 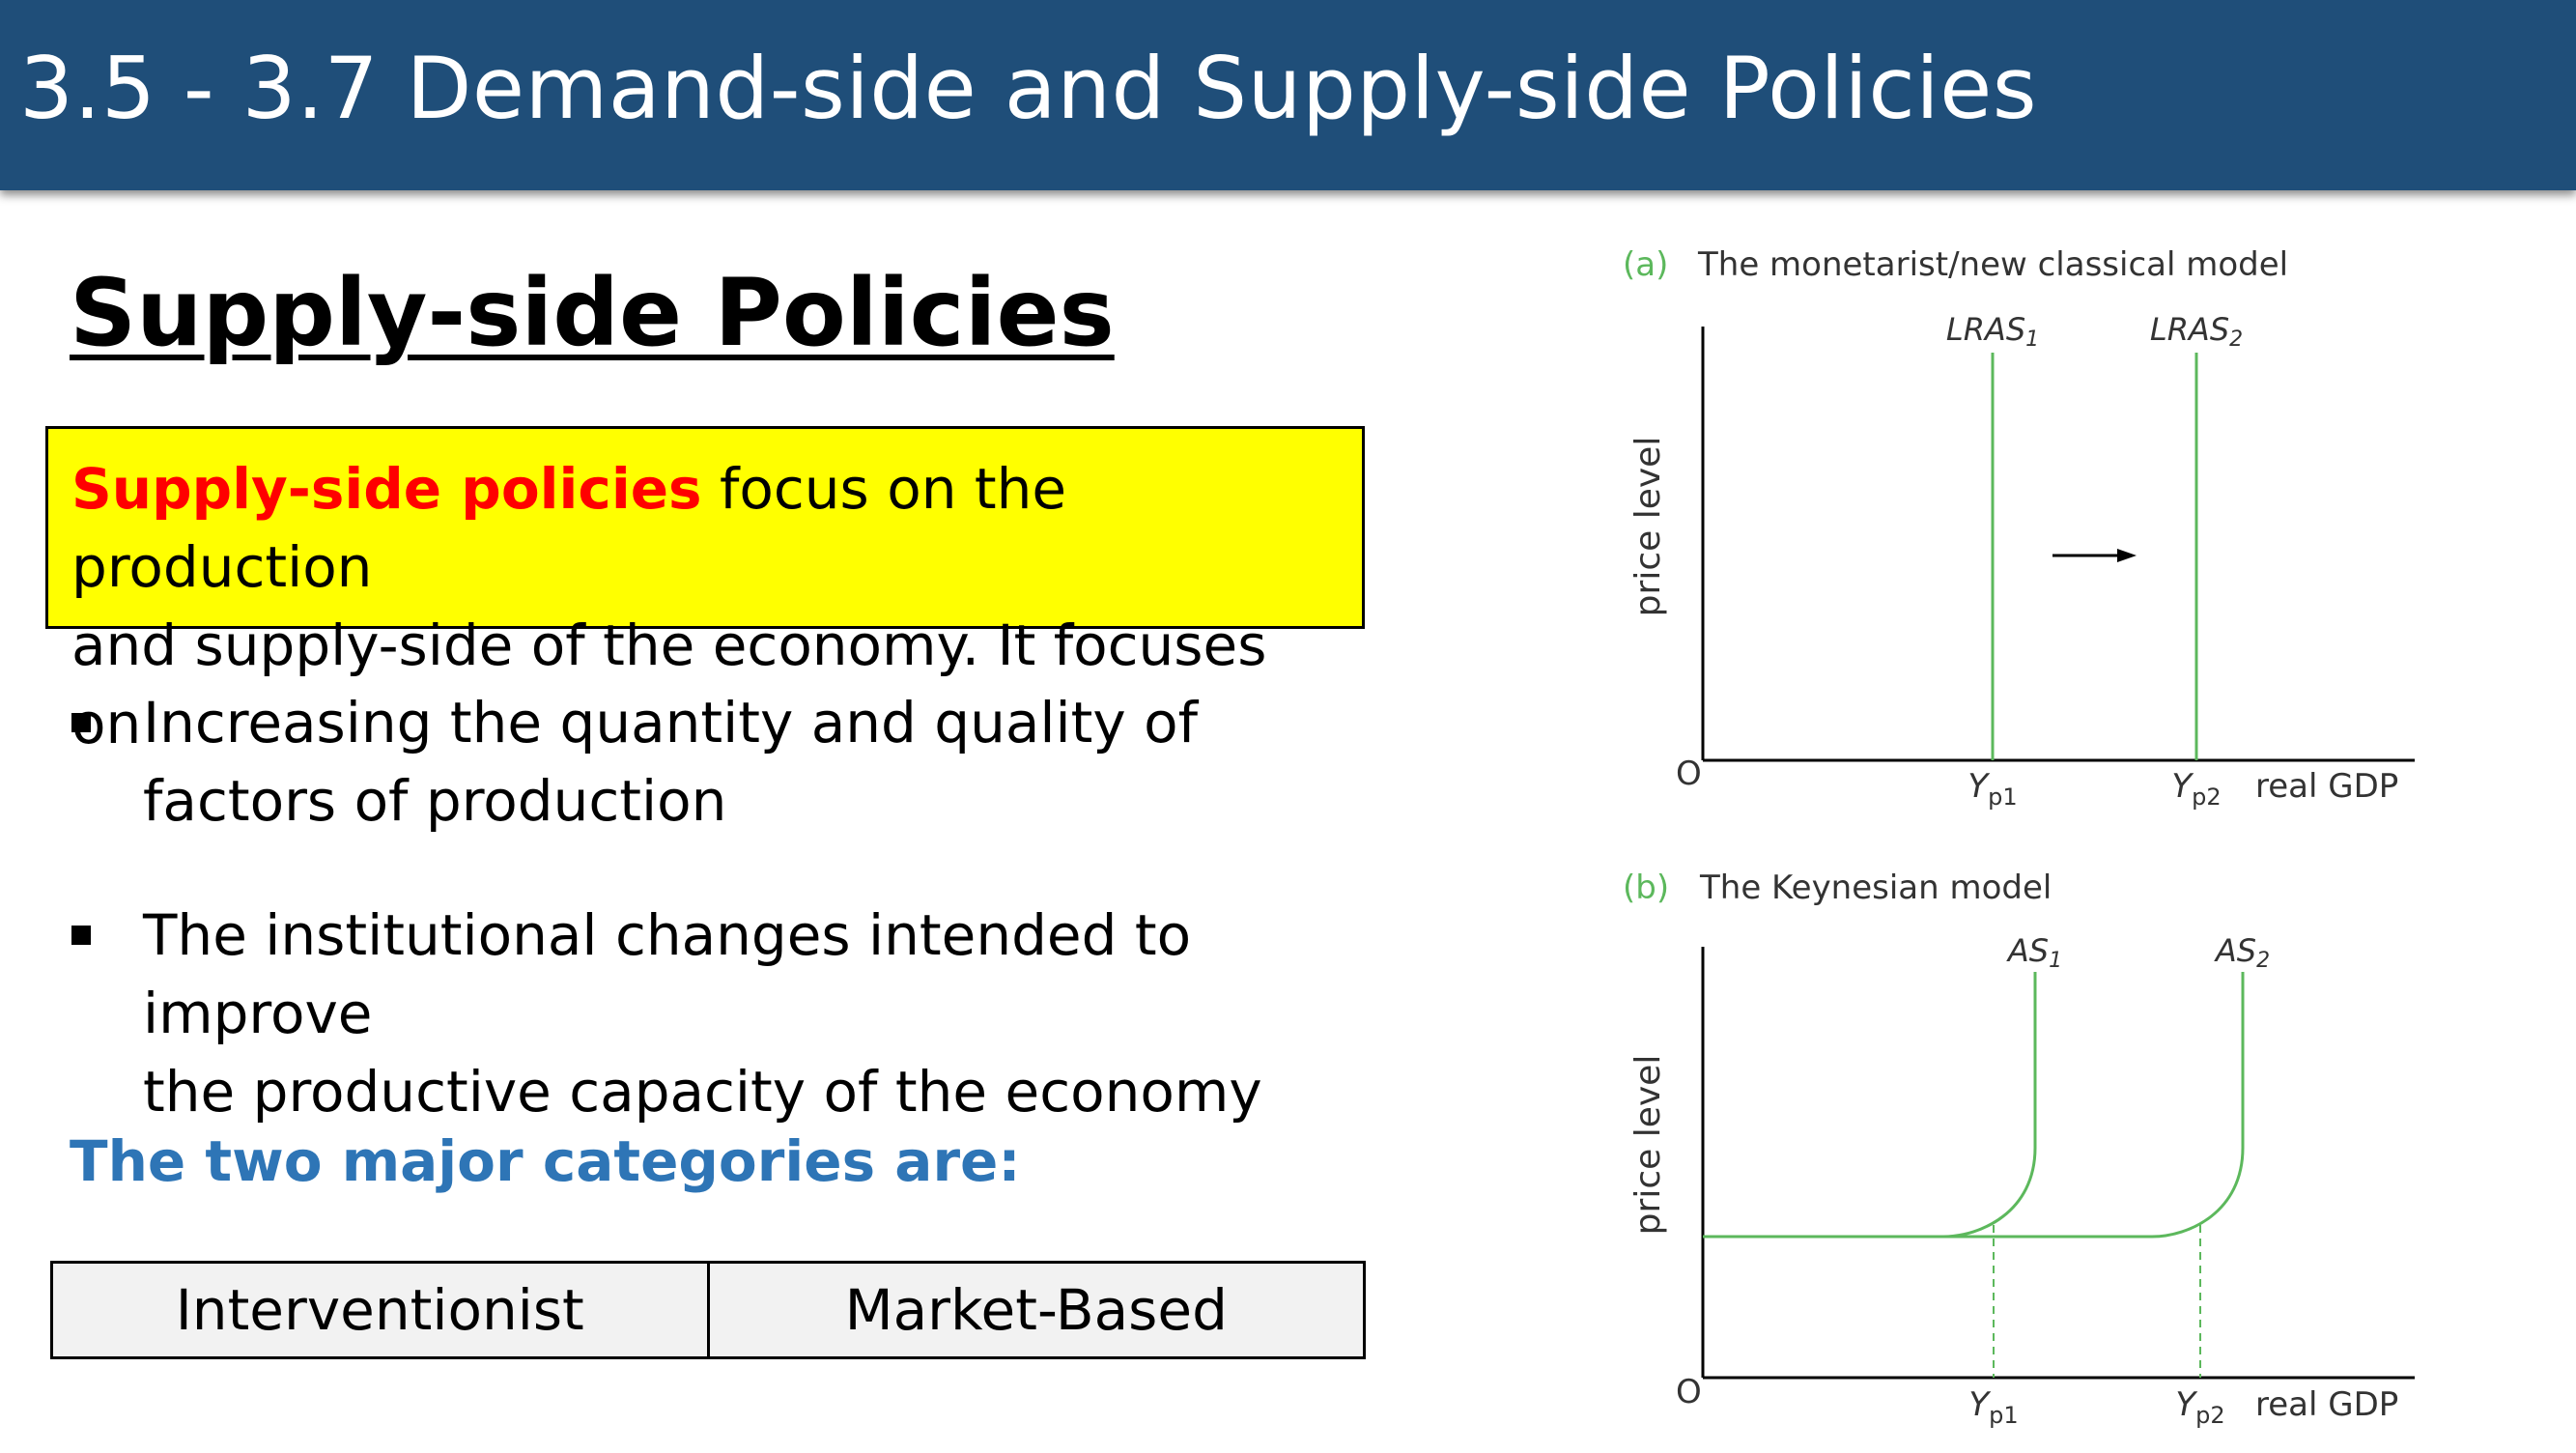 I want to click on as1-label: AS1, so click(x=2034, y=953).